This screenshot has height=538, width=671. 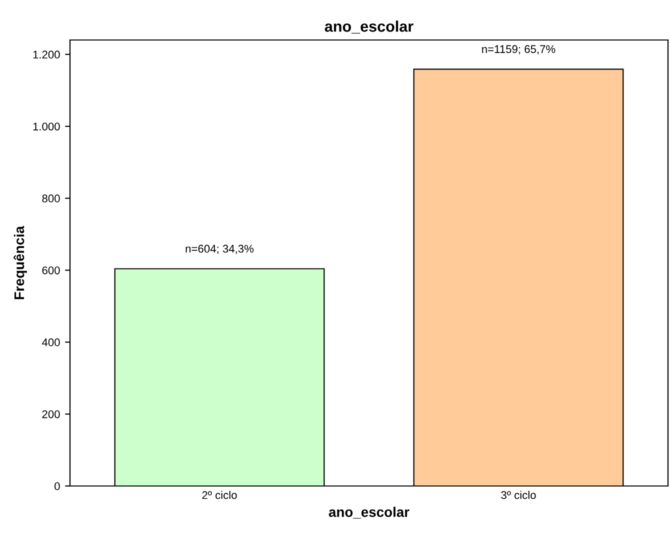 I want to click on y-tick-label: 400, so click(x=51, y=342).